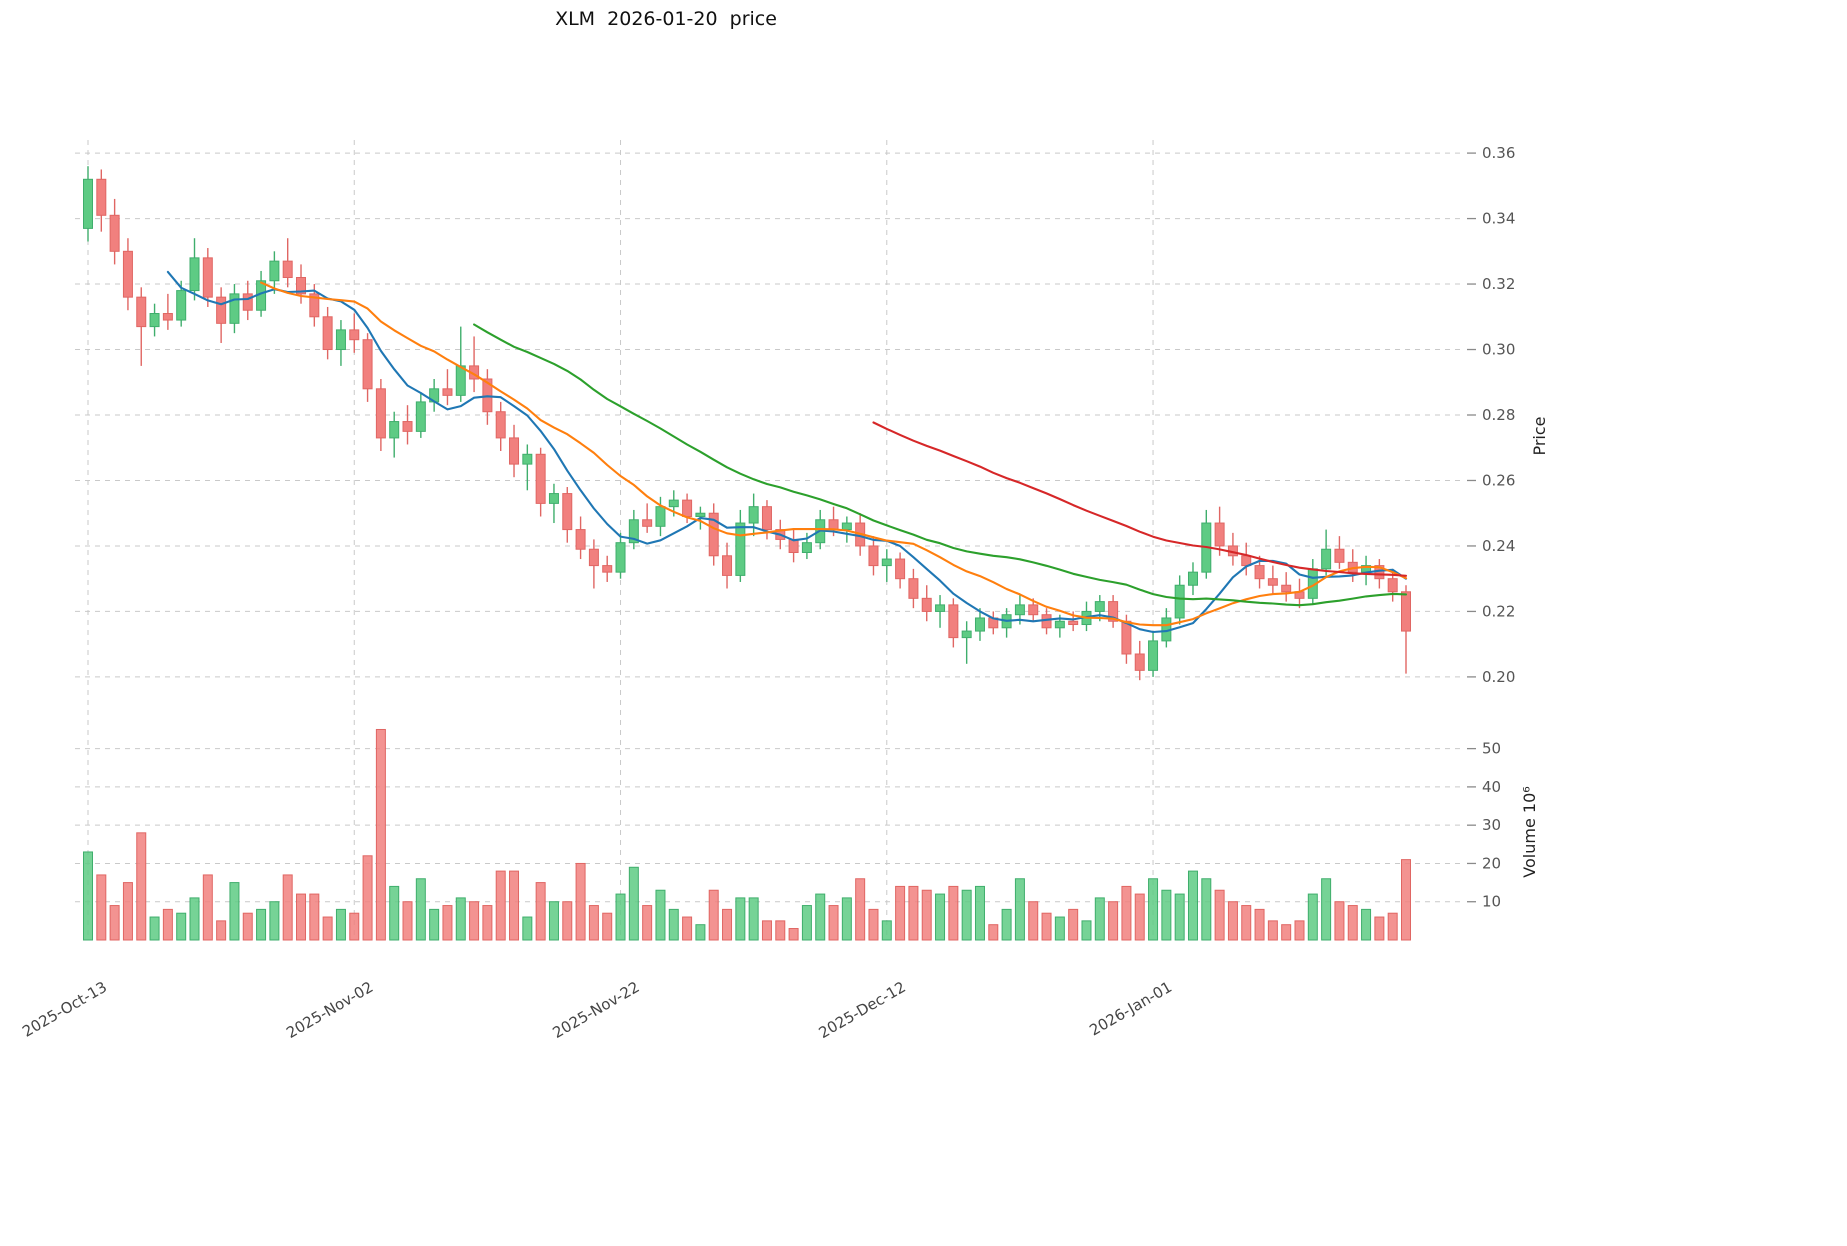 The height and width of the screenshot is (1246, 1847). What do you see at coordinates (1498, 284) in the screenshot?
I see `price-tick-label: 0.32` at bounding box center [1498, 284].